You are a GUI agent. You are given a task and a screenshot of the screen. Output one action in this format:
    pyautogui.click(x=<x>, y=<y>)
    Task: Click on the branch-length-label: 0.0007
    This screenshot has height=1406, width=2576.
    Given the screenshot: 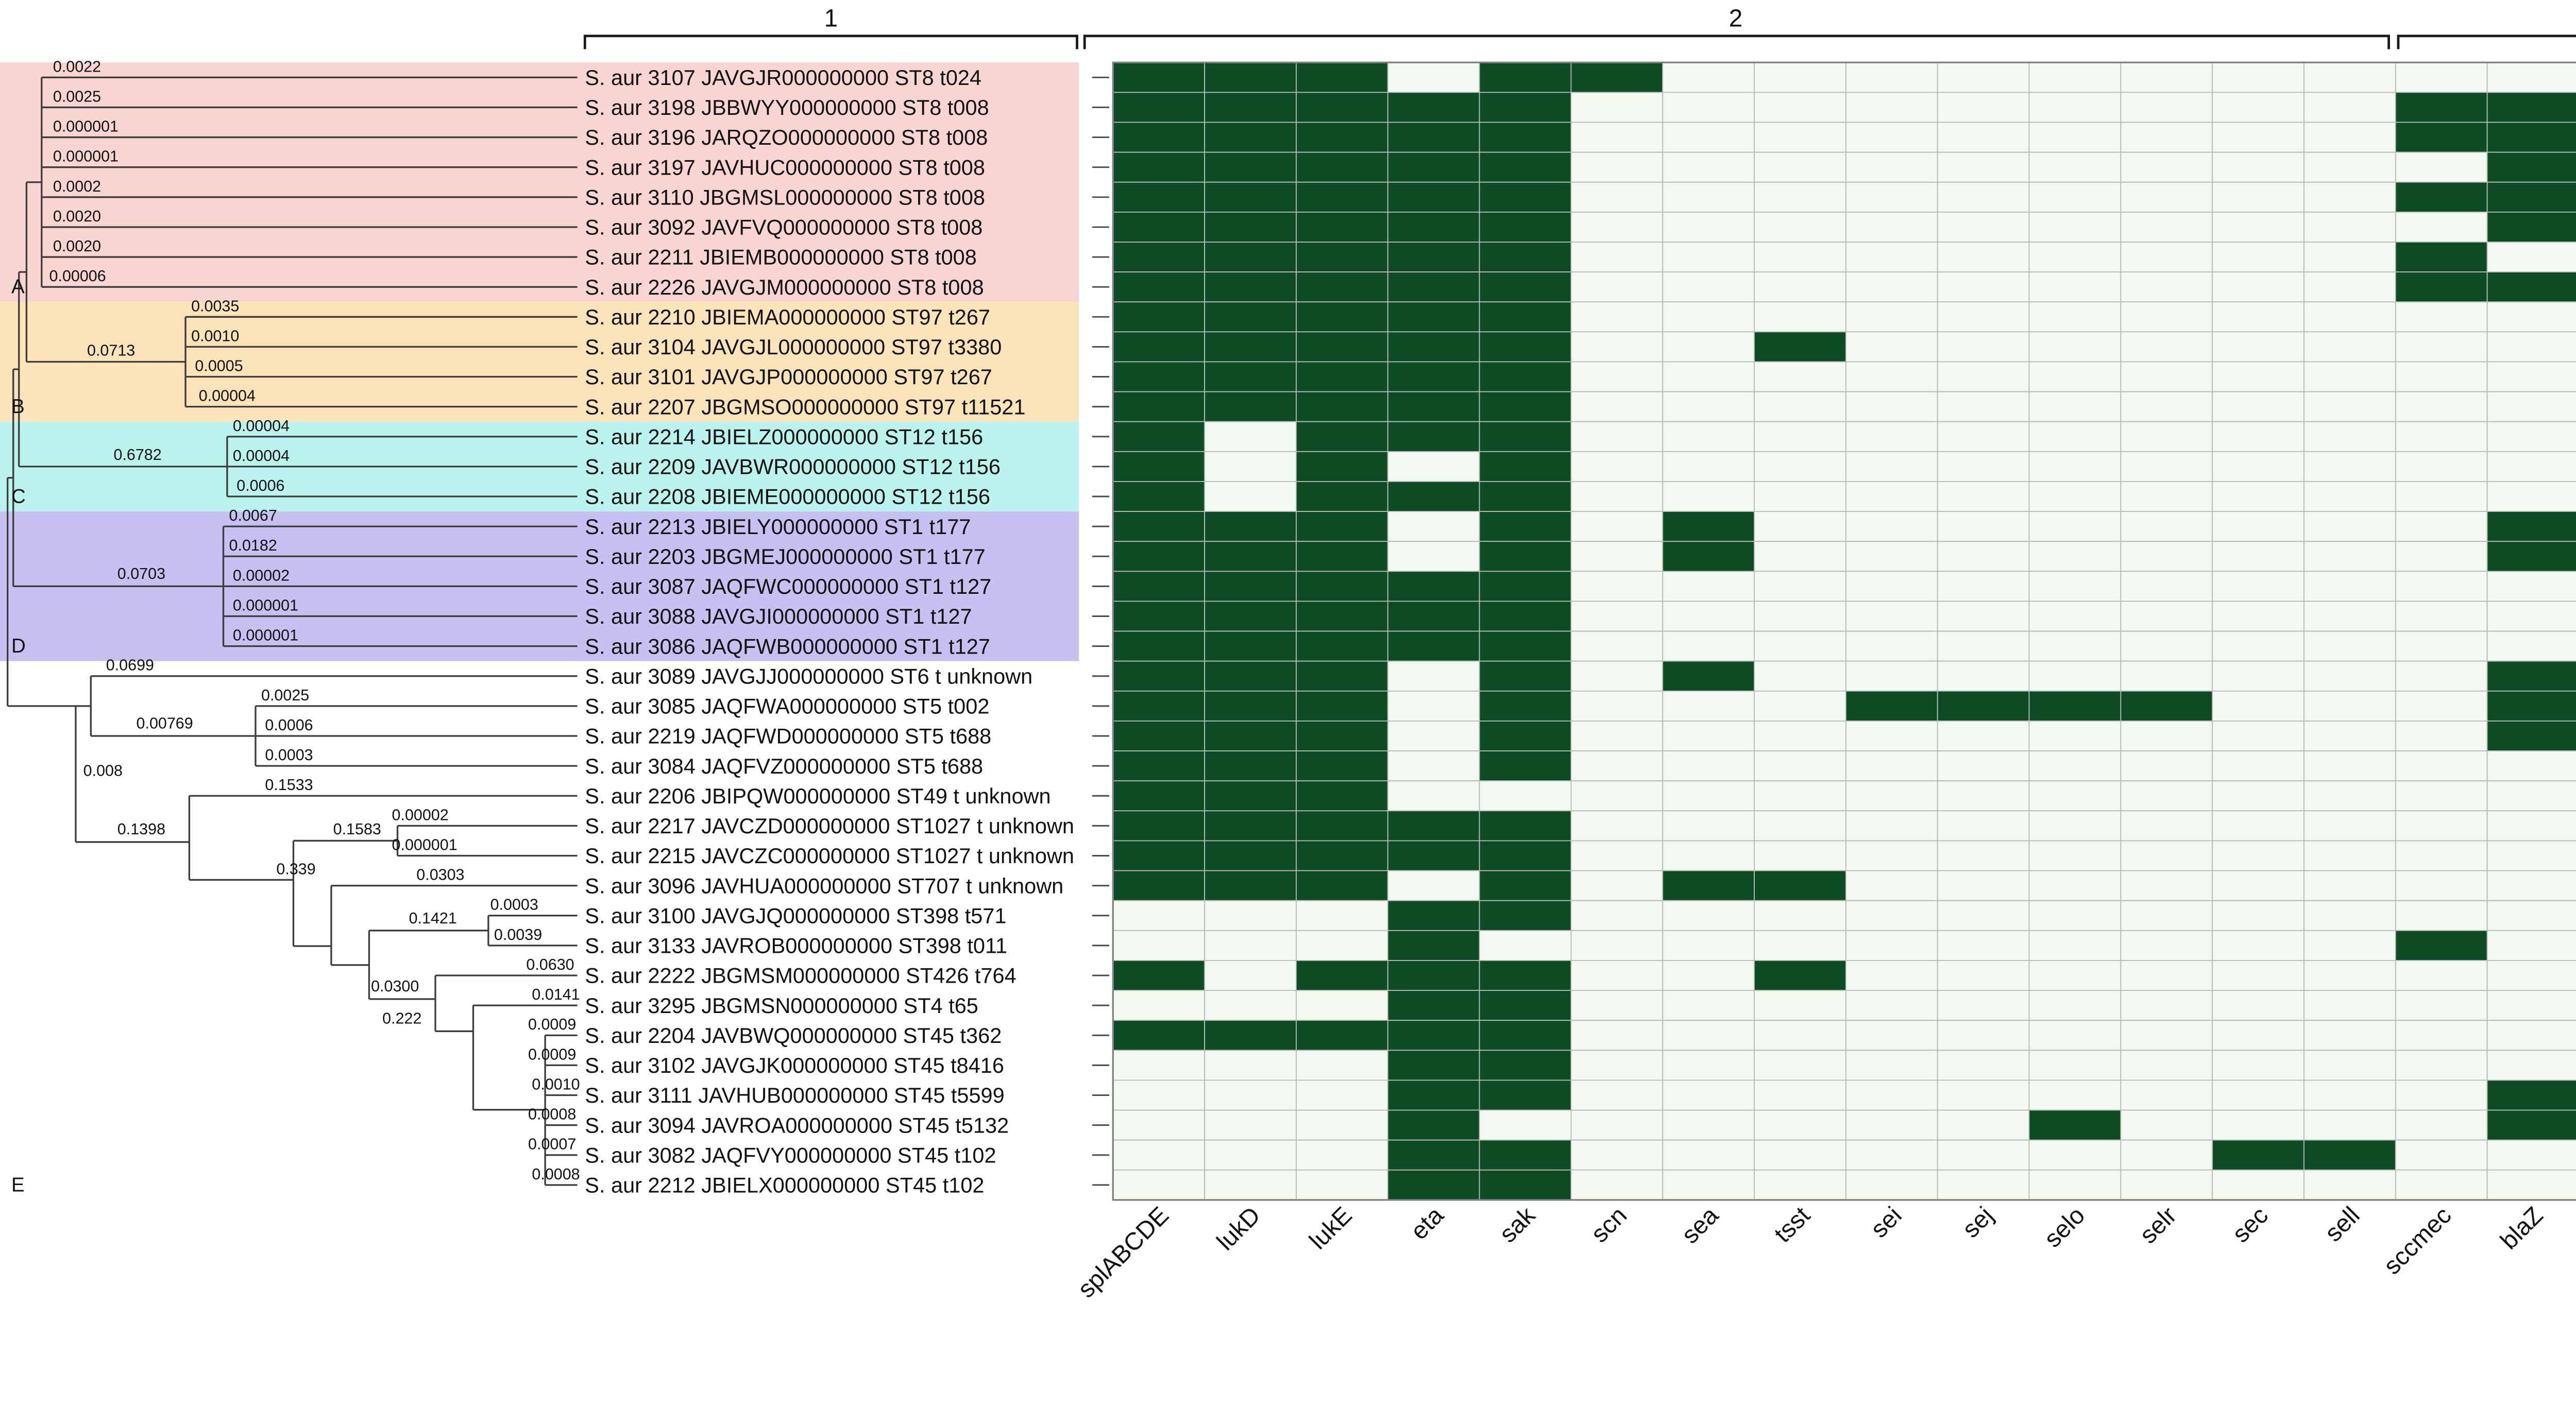 What is the action you would take?
    pyautogui.click(x=552, y=1144)
    